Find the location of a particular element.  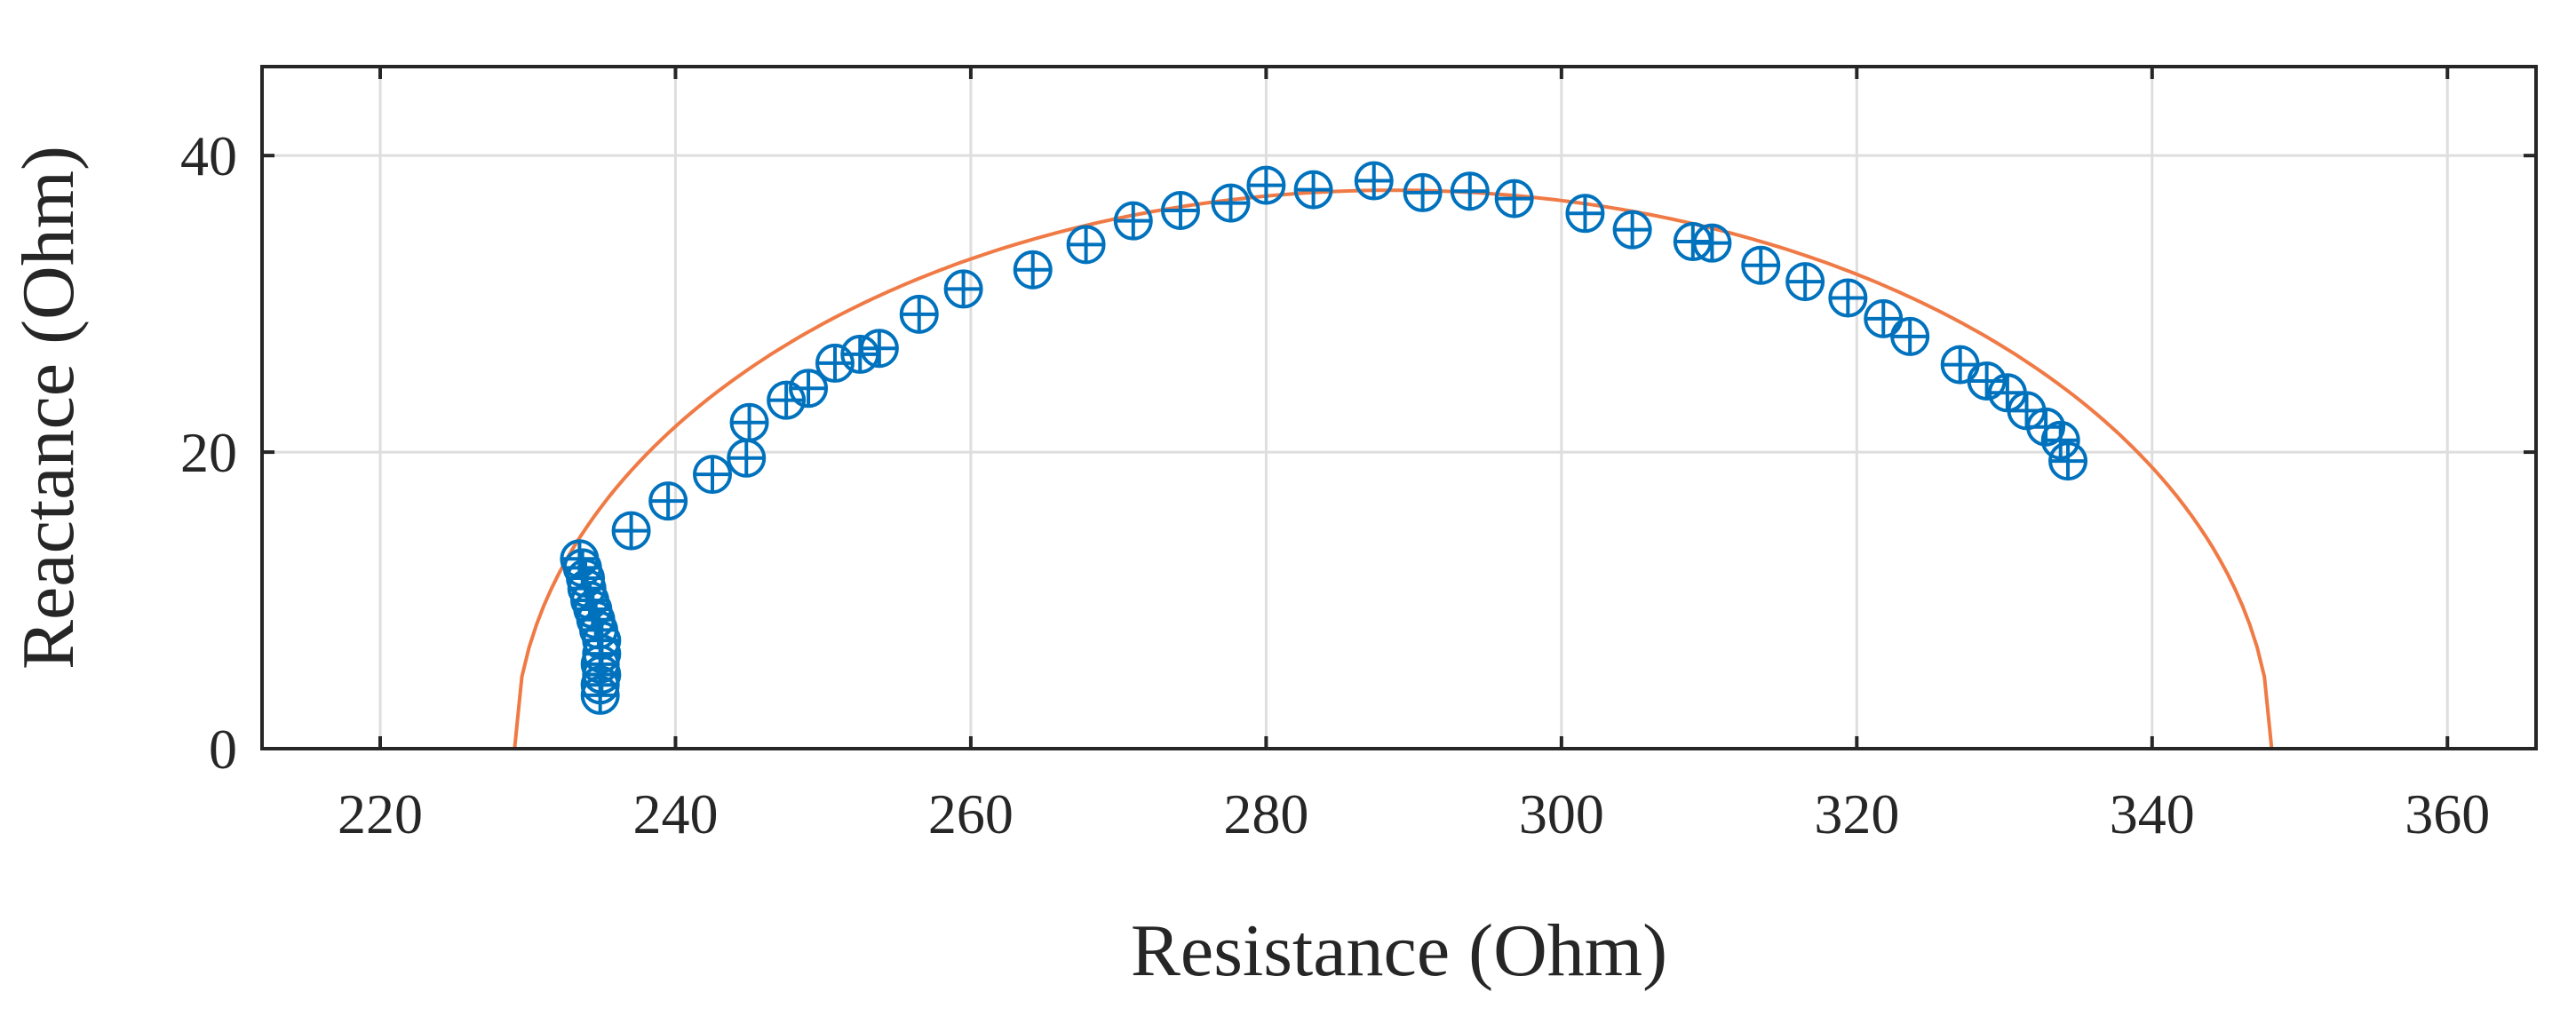

y-axis-title: Reactance (Ohm) is located at coordinates (48, 408).